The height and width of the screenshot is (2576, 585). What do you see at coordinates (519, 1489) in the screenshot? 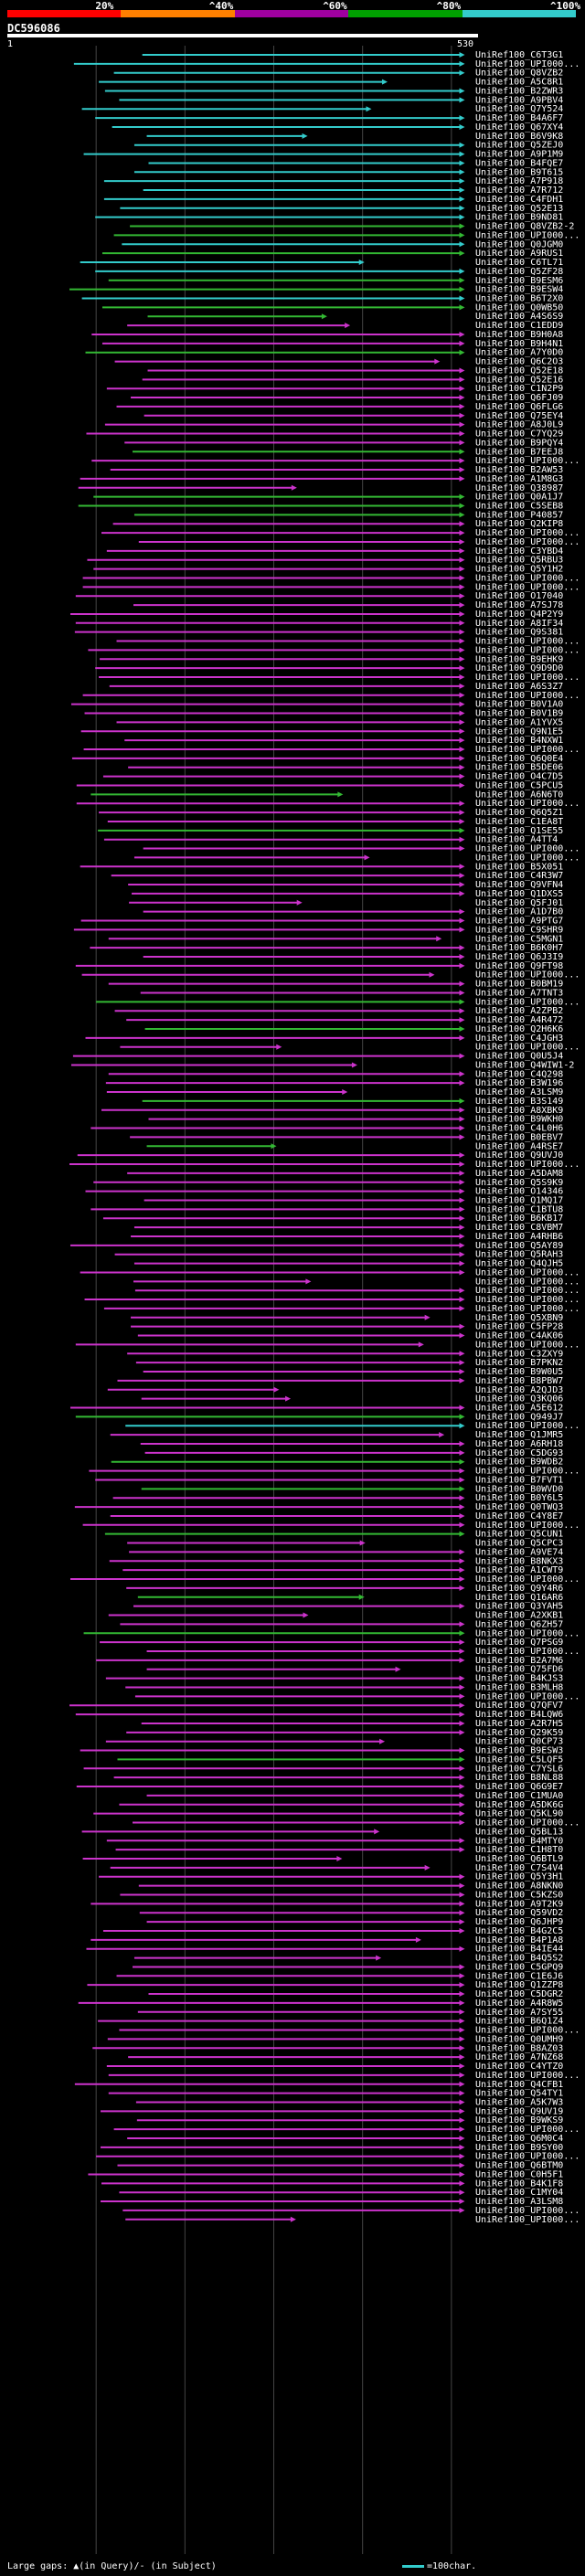
I see `hit-label: UniRef100_B0WVD0` at bounding box center [519, 1489].